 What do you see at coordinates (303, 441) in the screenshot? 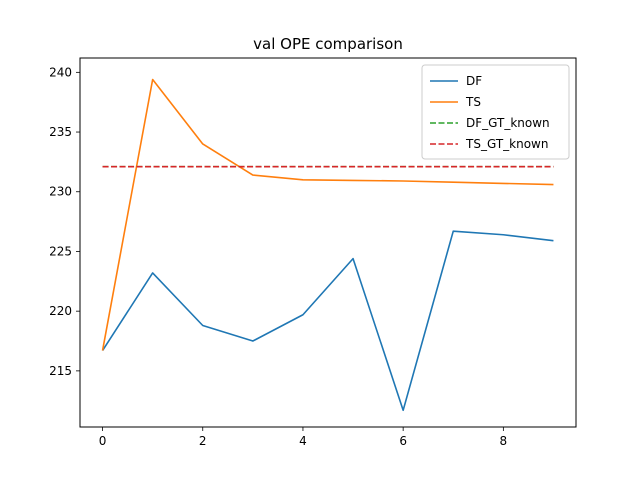
I see `x-tick-label: 4` at bounding box center [303, 441].